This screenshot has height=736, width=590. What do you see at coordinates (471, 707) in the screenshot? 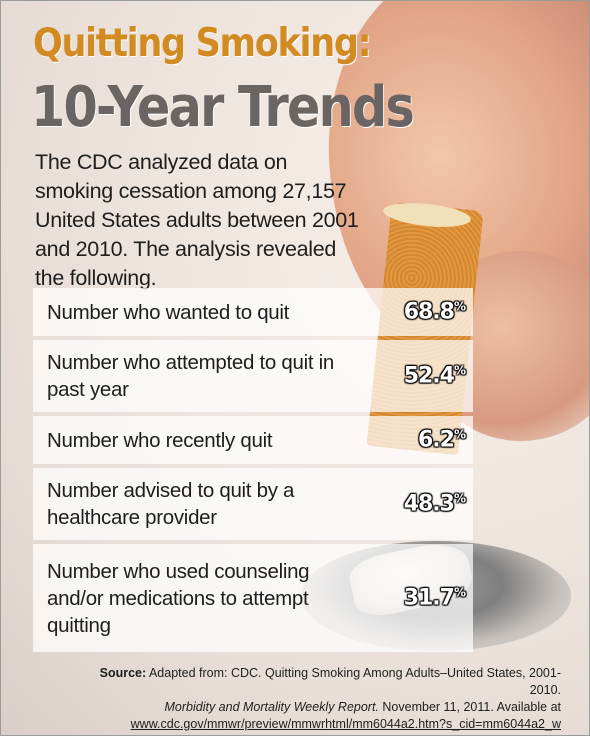
I see `source-date: November 11, 2011. Available at` at bounding box center [471, 707].